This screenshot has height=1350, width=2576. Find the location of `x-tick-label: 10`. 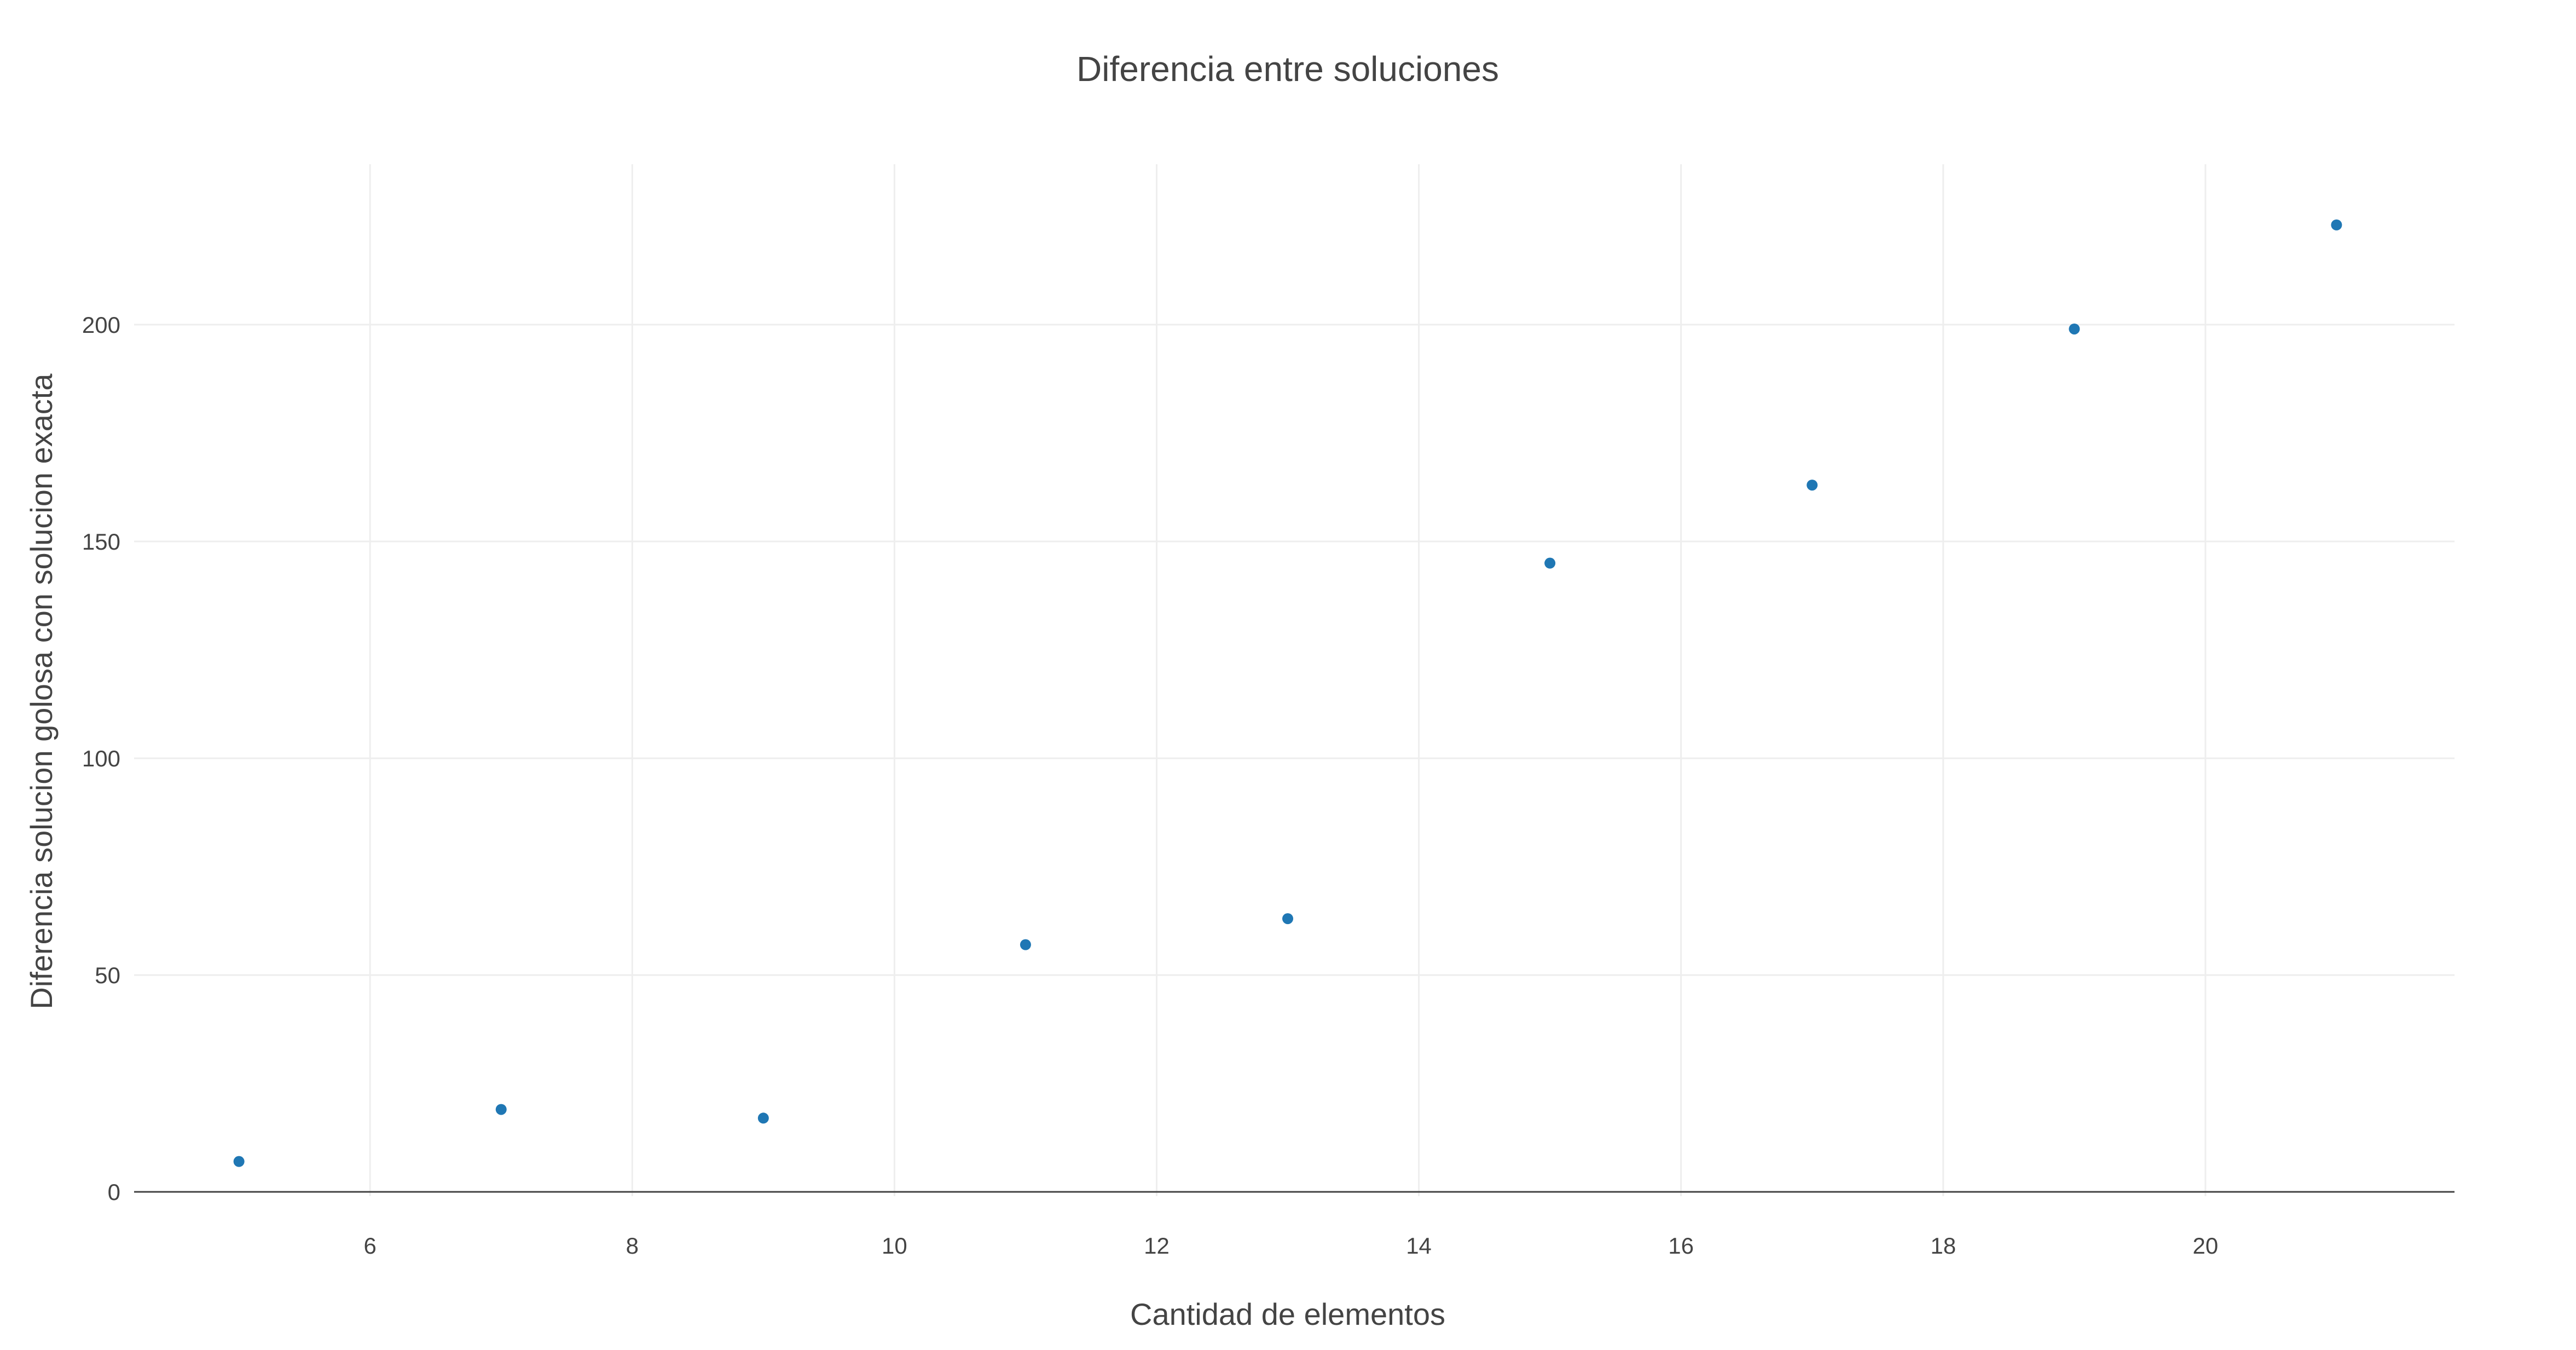

x-tick-label: 10 is located at coordinates (894, 1246).